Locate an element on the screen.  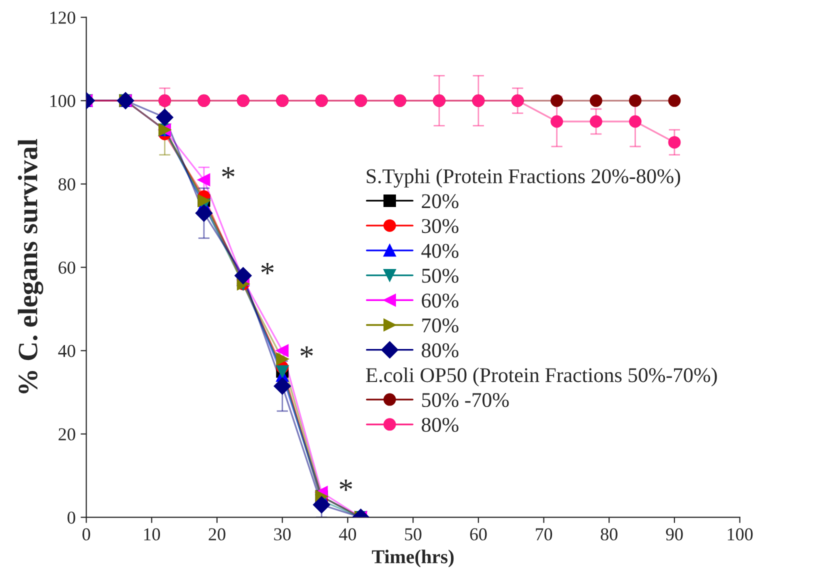
legend-label: 20% is located at coordinates (440, 201).